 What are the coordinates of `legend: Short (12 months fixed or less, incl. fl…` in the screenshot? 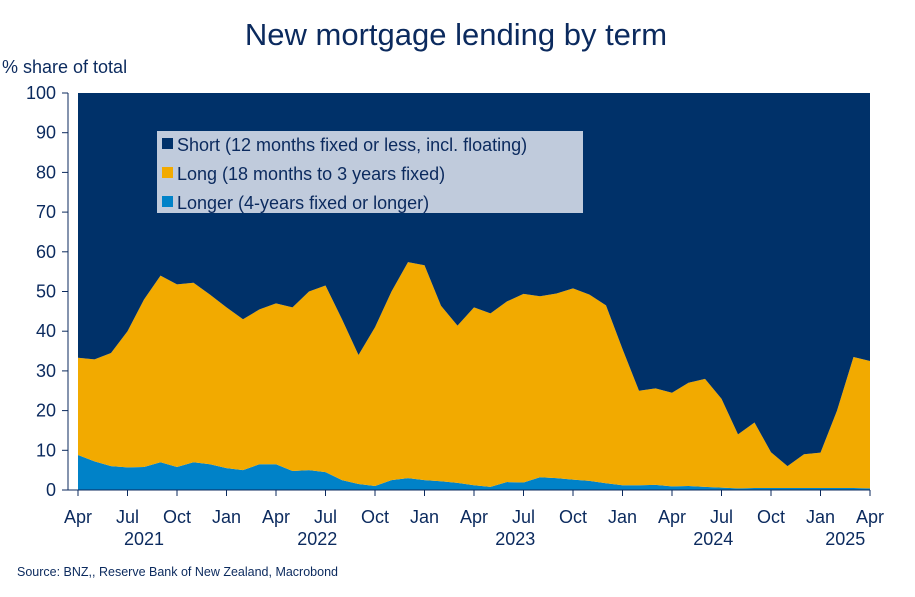 It's located at (370, 172).